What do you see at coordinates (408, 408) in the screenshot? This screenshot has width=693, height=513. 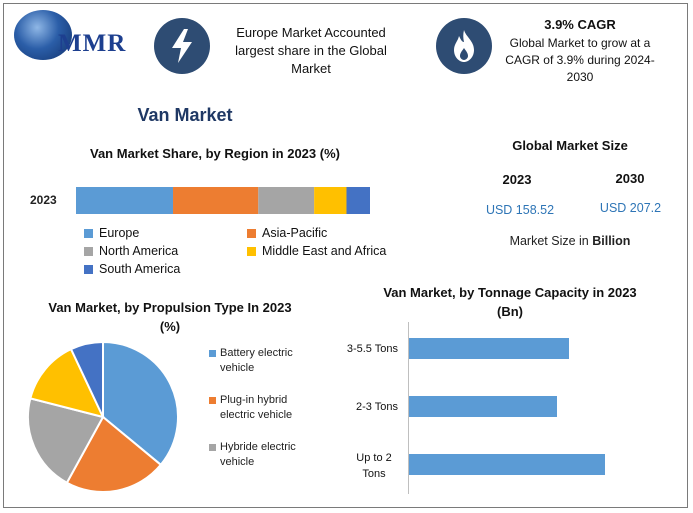 I see `tonnage-axis-line` at bounding box center [408, 408].